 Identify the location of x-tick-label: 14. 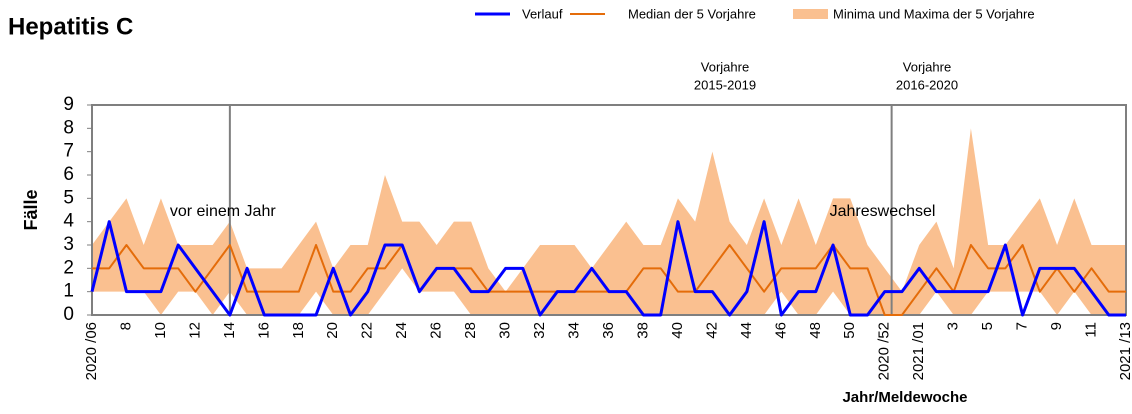
(229, 330).